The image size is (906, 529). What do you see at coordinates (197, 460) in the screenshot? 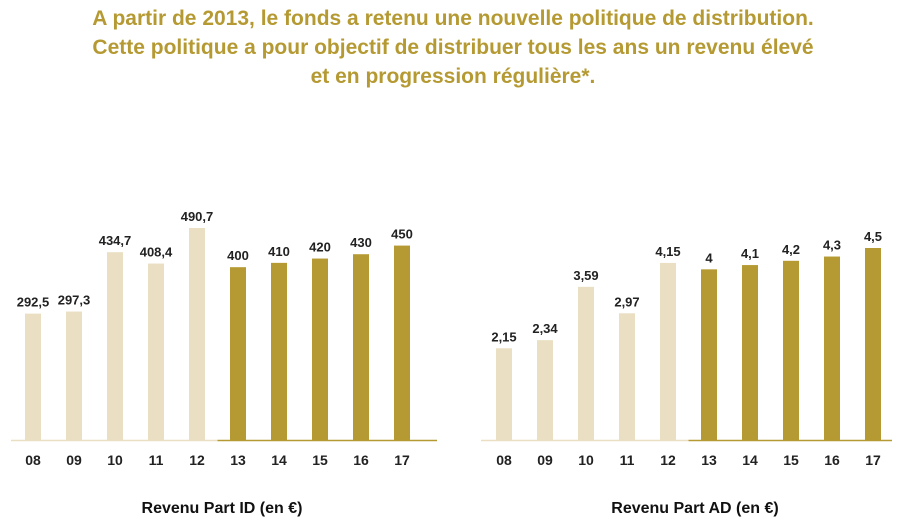
I see `id-tick-label-12: 12` at bounding box center [197, 460].